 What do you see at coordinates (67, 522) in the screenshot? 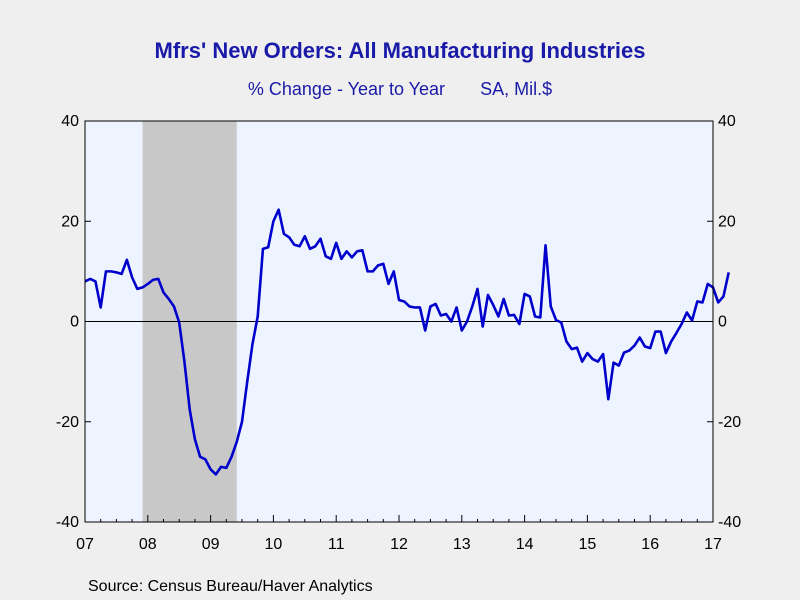
I see `y-tick-label-left: -40` at bounding box center [67, 522].